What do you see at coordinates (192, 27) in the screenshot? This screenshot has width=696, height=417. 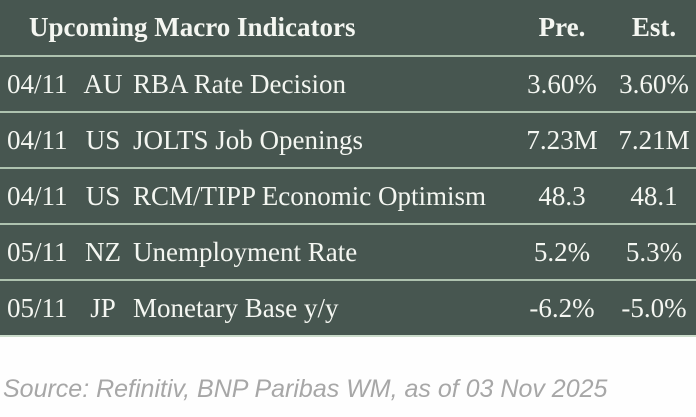 I see `table-title: Upcoming Macro Indicators` at bounding box center [192, 27].